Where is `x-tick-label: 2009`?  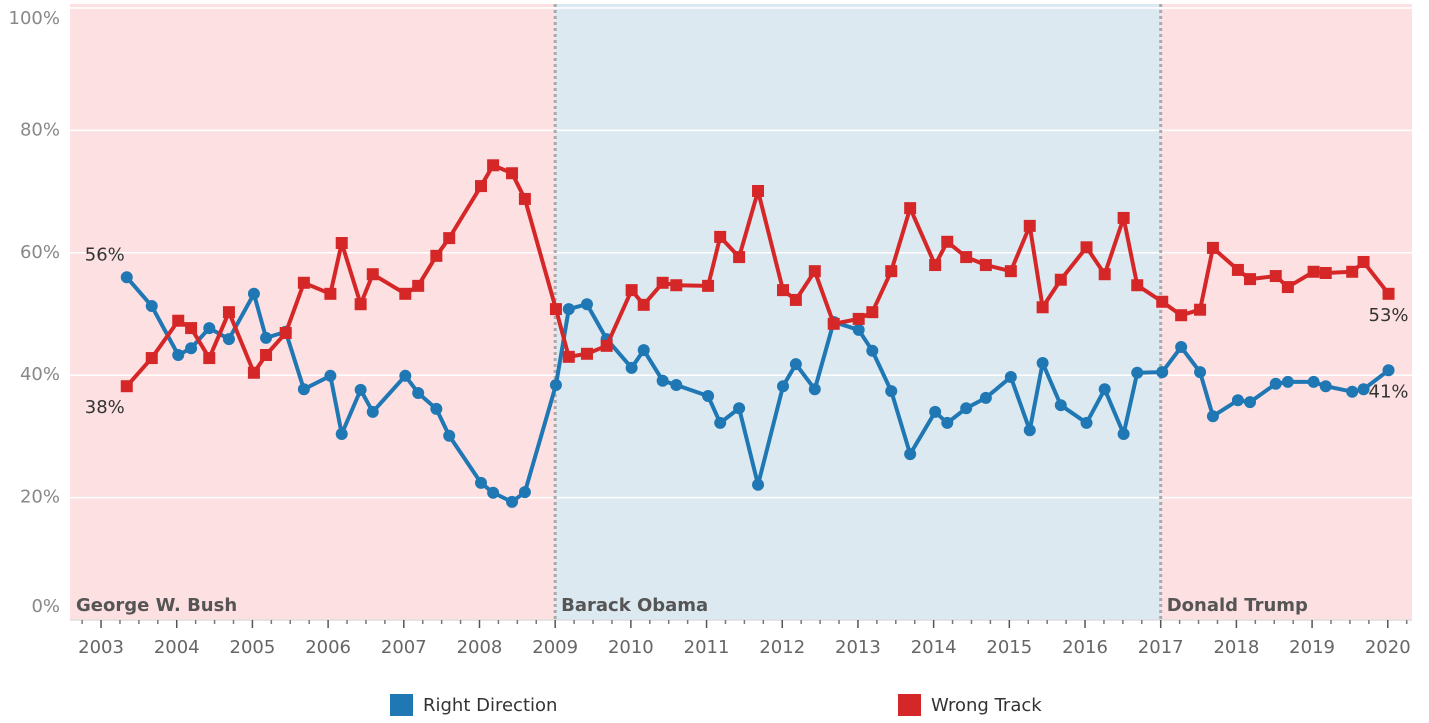
x-tick-label: 2009 is located at coordinates (555, 647).